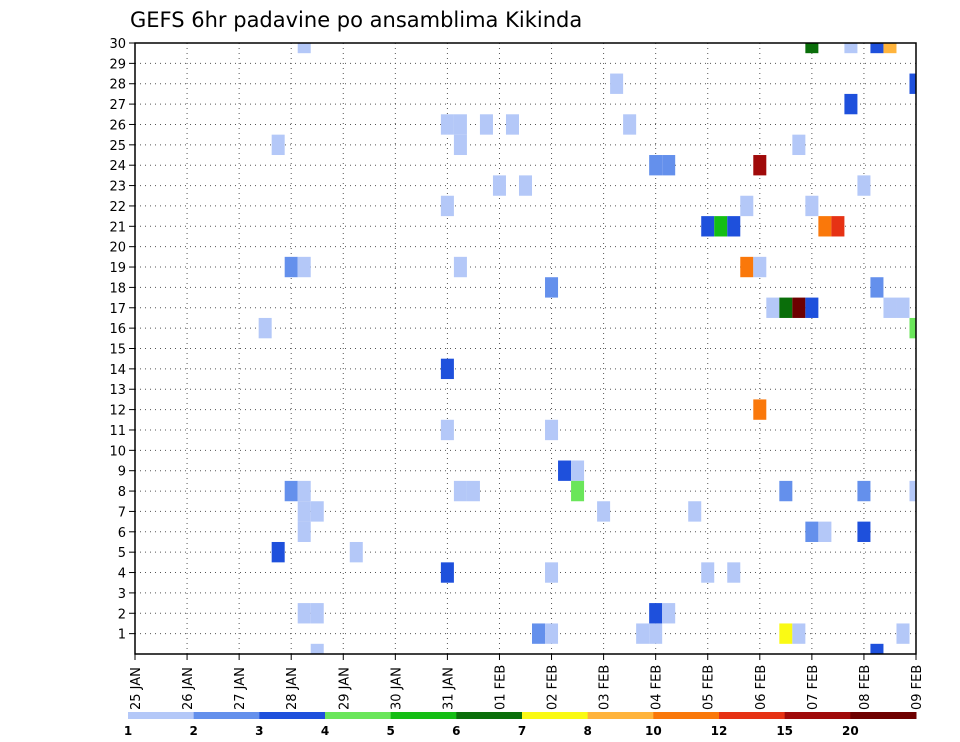 The height and width of the screenshot is (742, 960). I want to click on legend-label: 12, so click(719, 731).